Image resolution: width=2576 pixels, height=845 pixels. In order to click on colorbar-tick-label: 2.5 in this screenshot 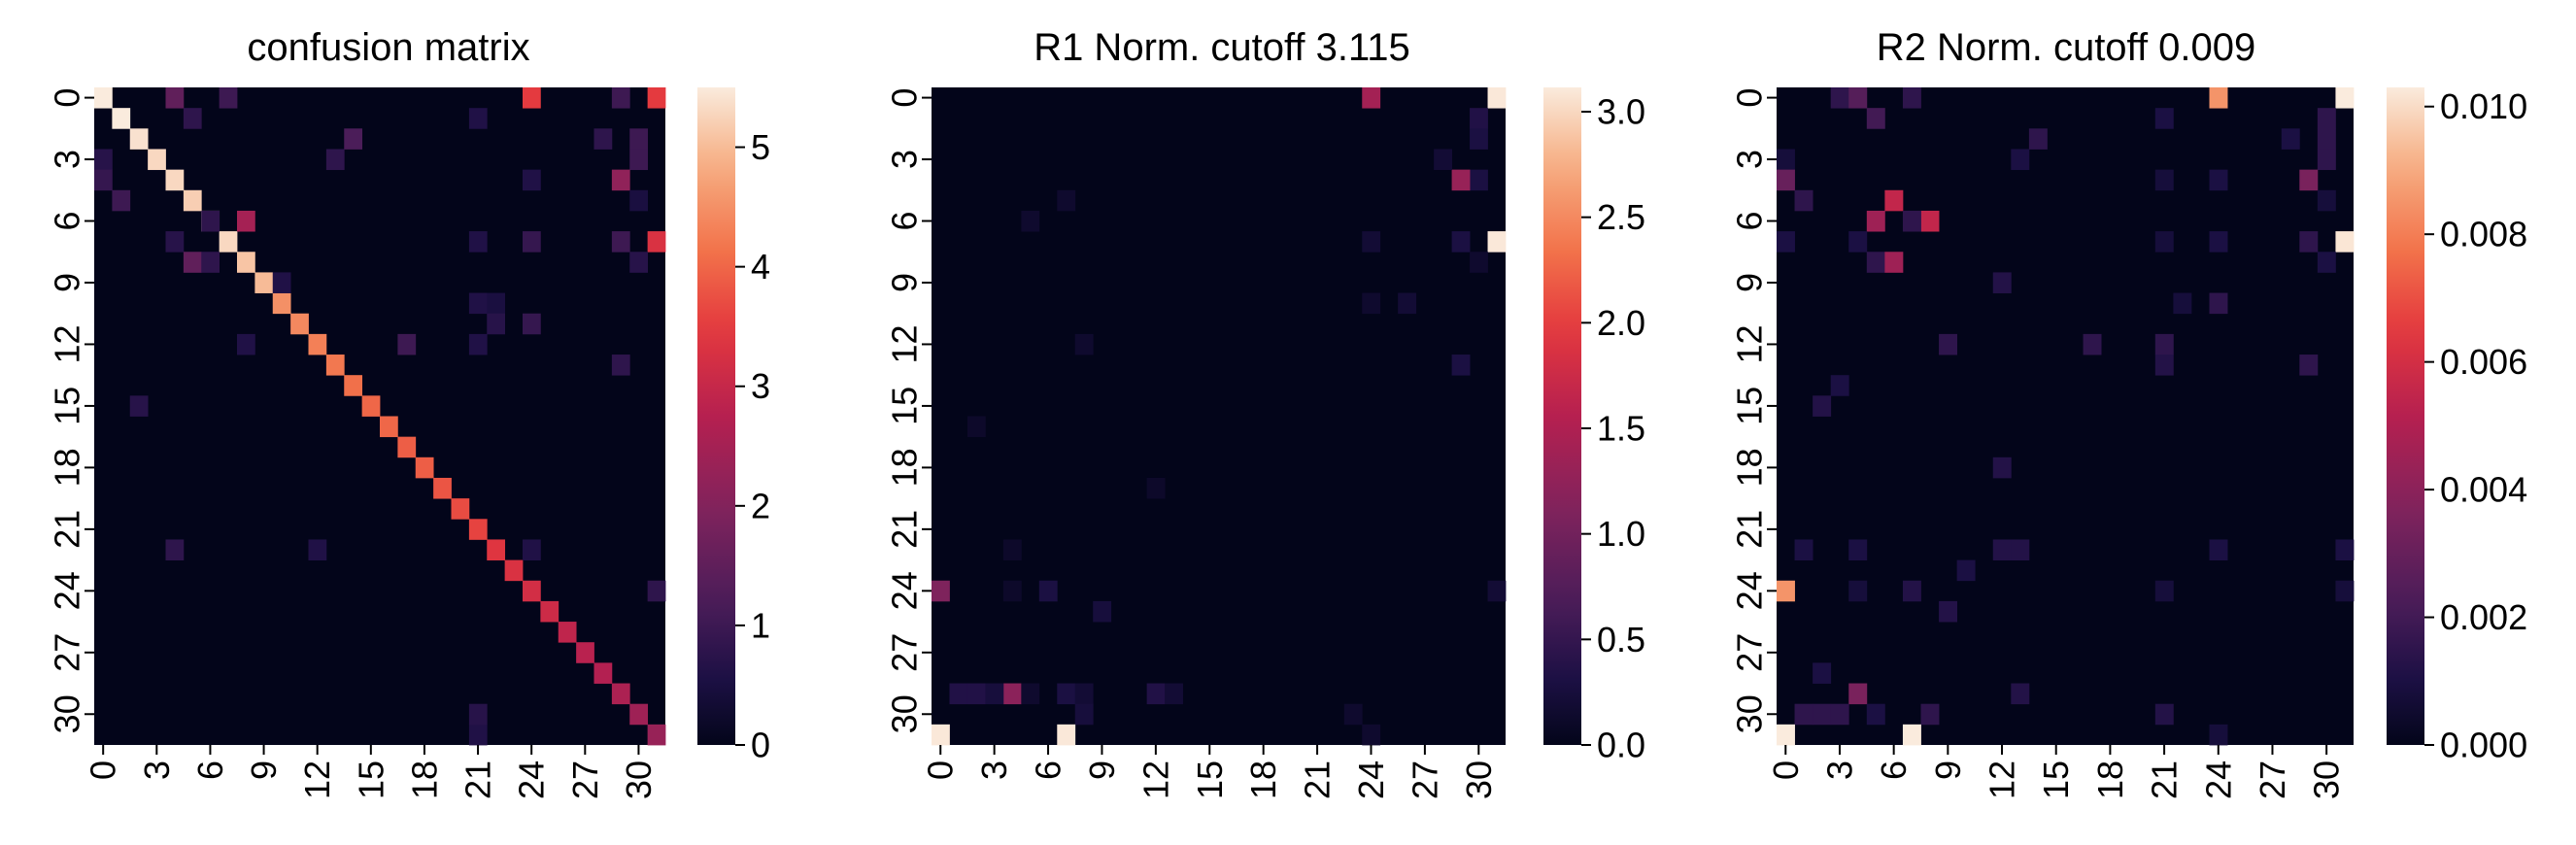, I will do `click(1621, 217)`.